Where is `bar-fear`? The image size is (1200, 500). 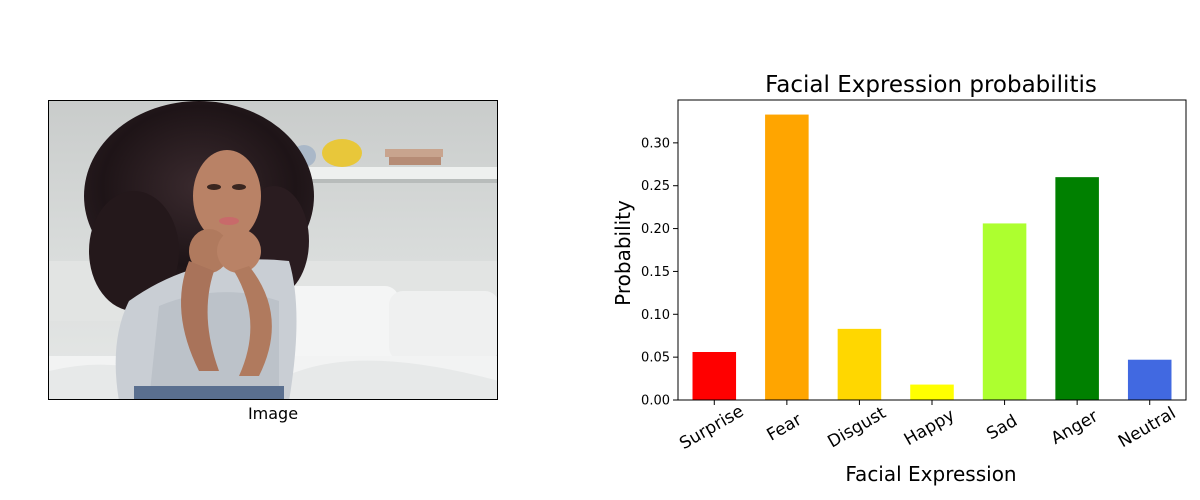 bar-fear is located at coordinates (787, 257).